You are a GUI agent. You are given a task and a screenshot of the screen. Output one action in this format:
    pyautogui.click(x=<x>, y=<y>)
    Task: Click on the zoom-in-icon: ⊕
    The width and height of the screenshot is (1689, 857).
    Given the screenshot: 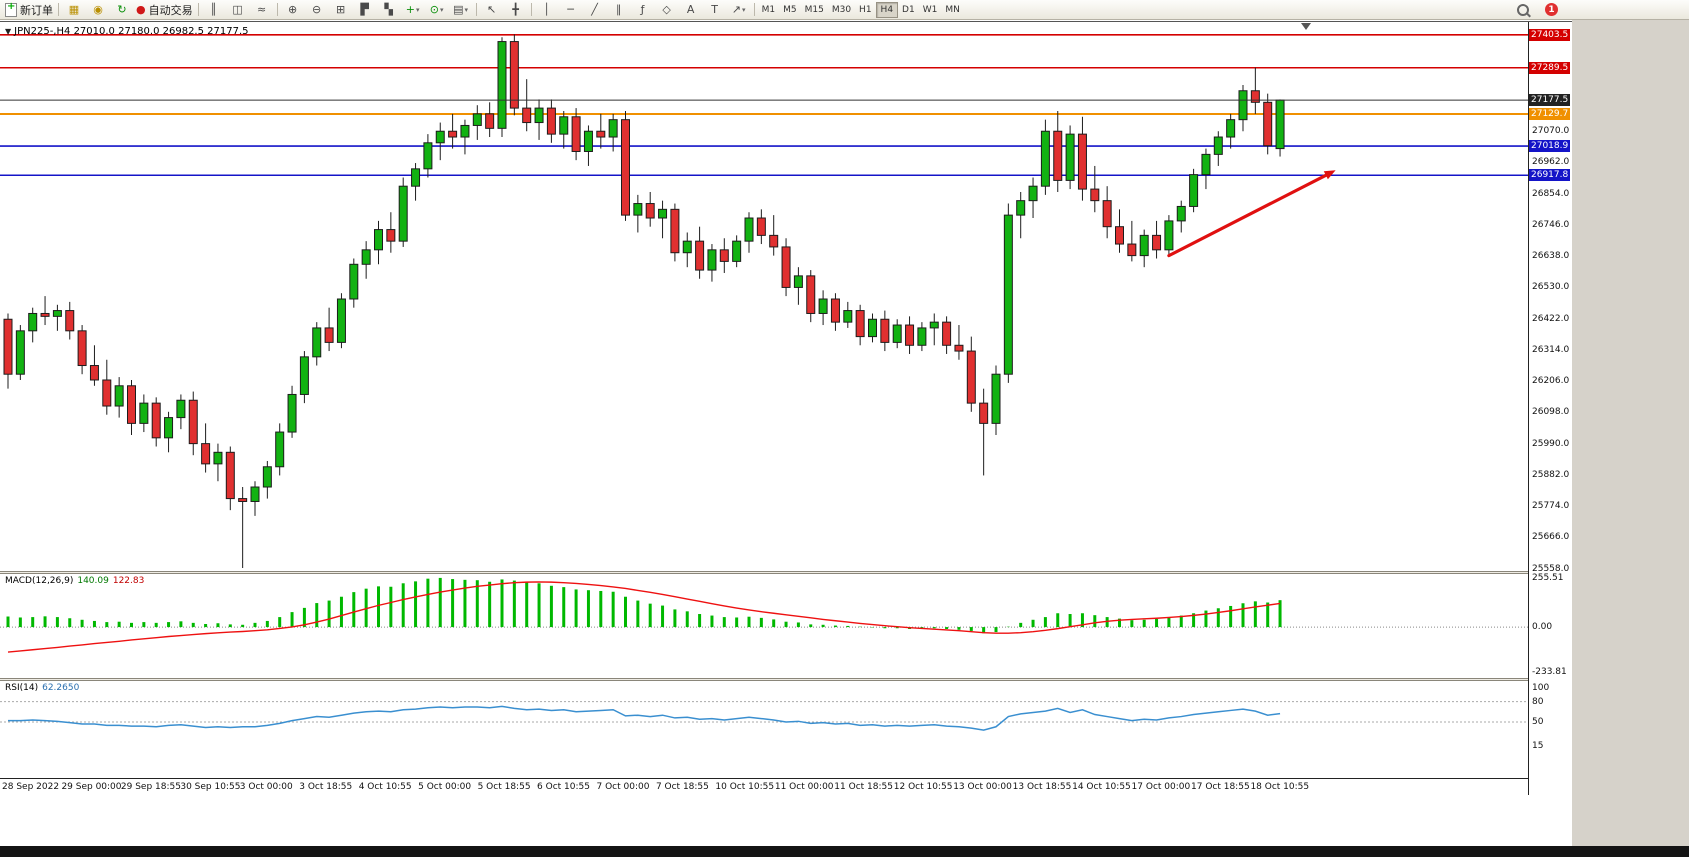 What is the action you would take?
    pyautogui.click(x=293, y=9)
    